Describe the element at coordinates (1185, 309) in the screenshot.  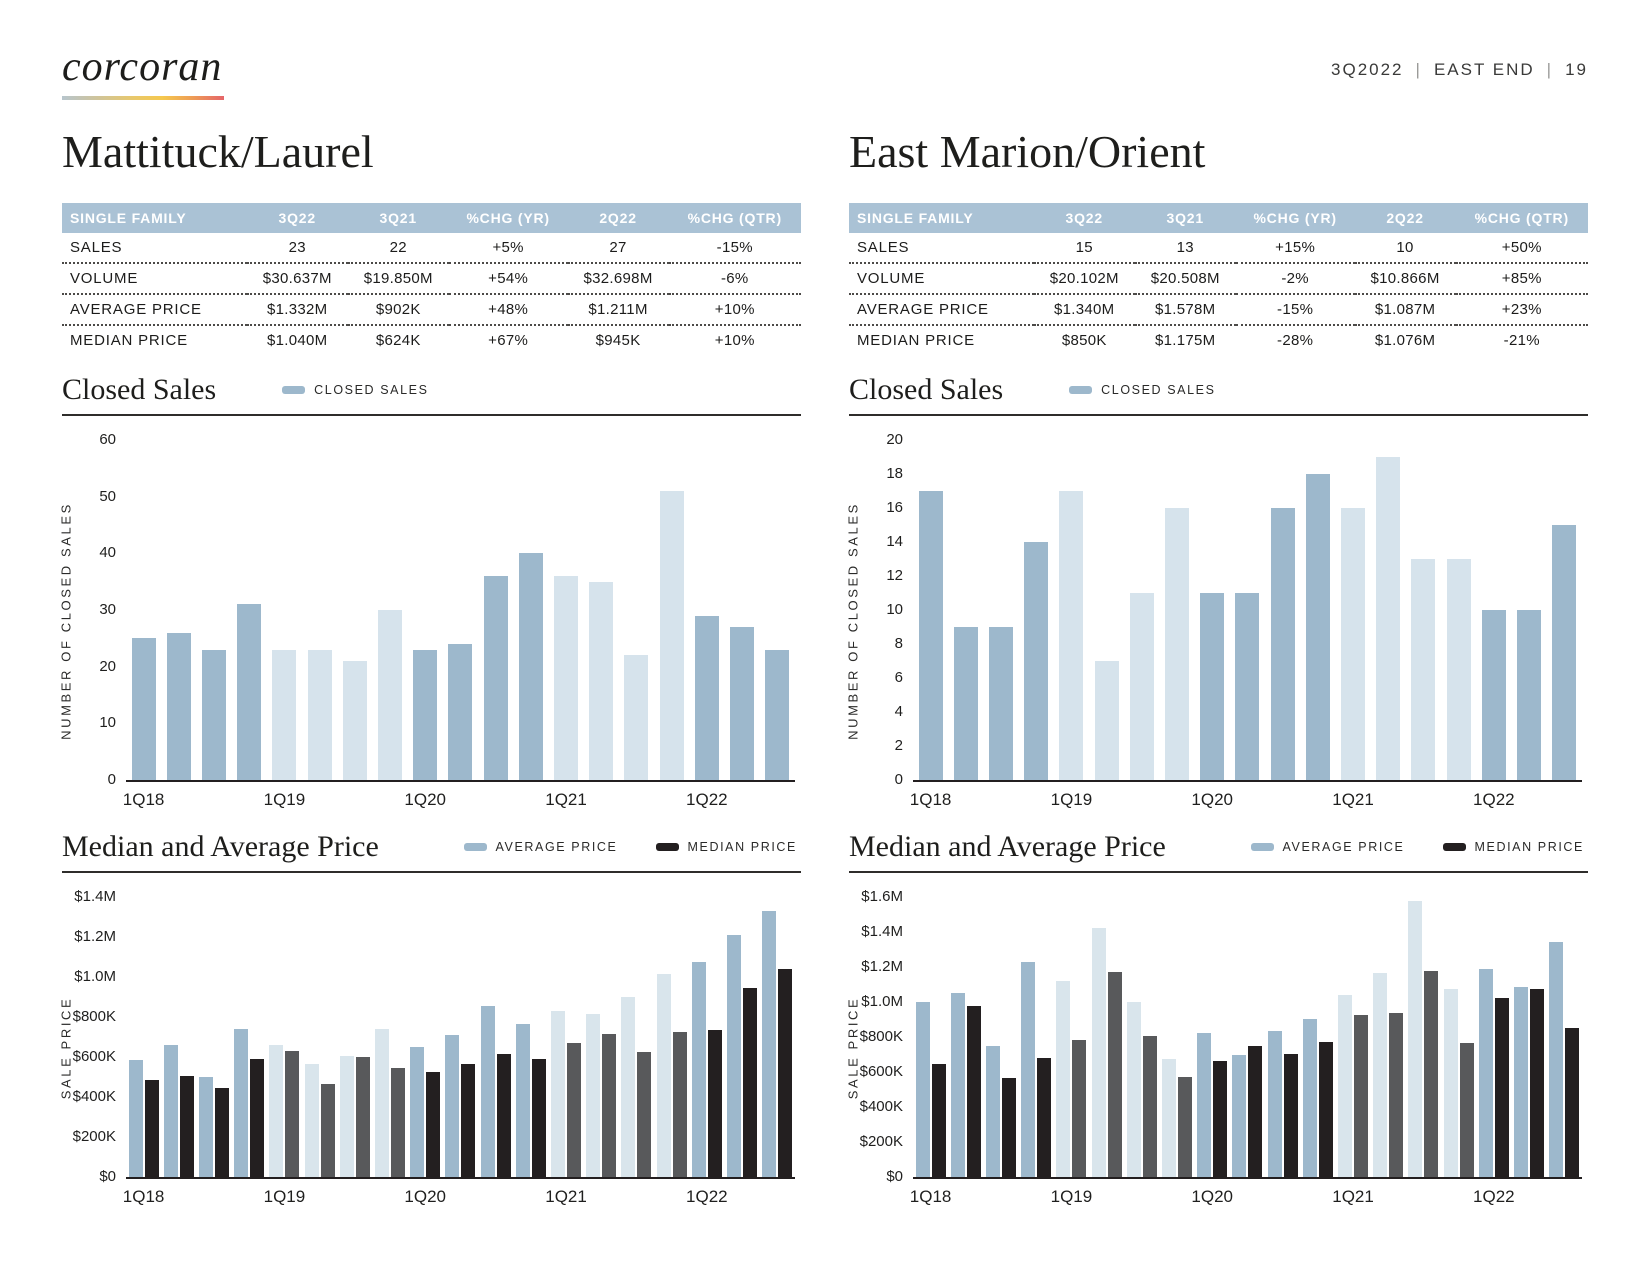
I see `table-cell: $1.578M` at that location.